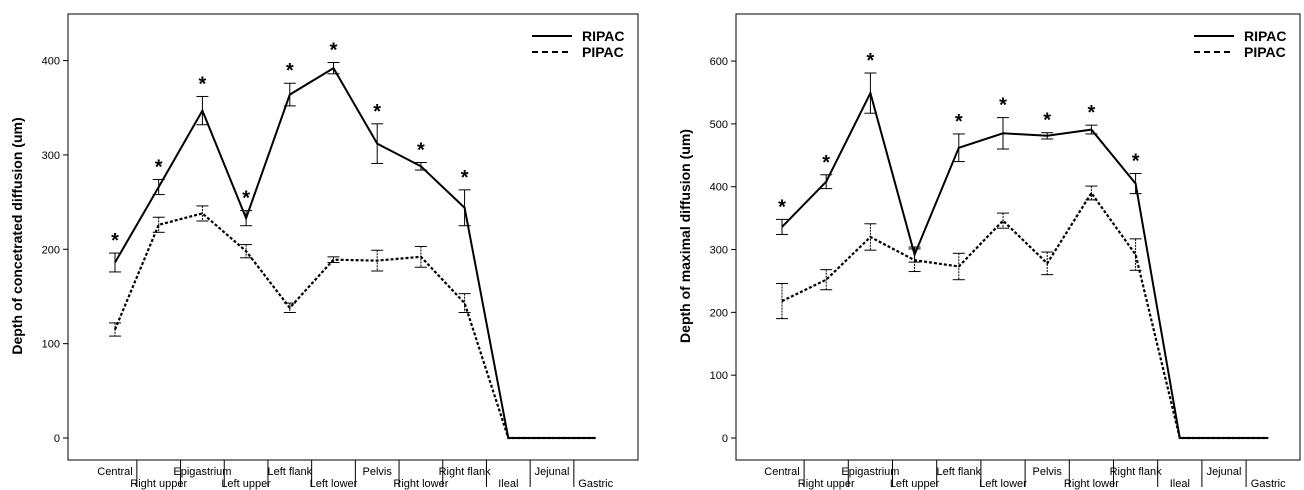 This screenshot has width=1304, height=490. I want to click on y-axis-label: Depth of concetrated diffusion (um), so click(17, 235).